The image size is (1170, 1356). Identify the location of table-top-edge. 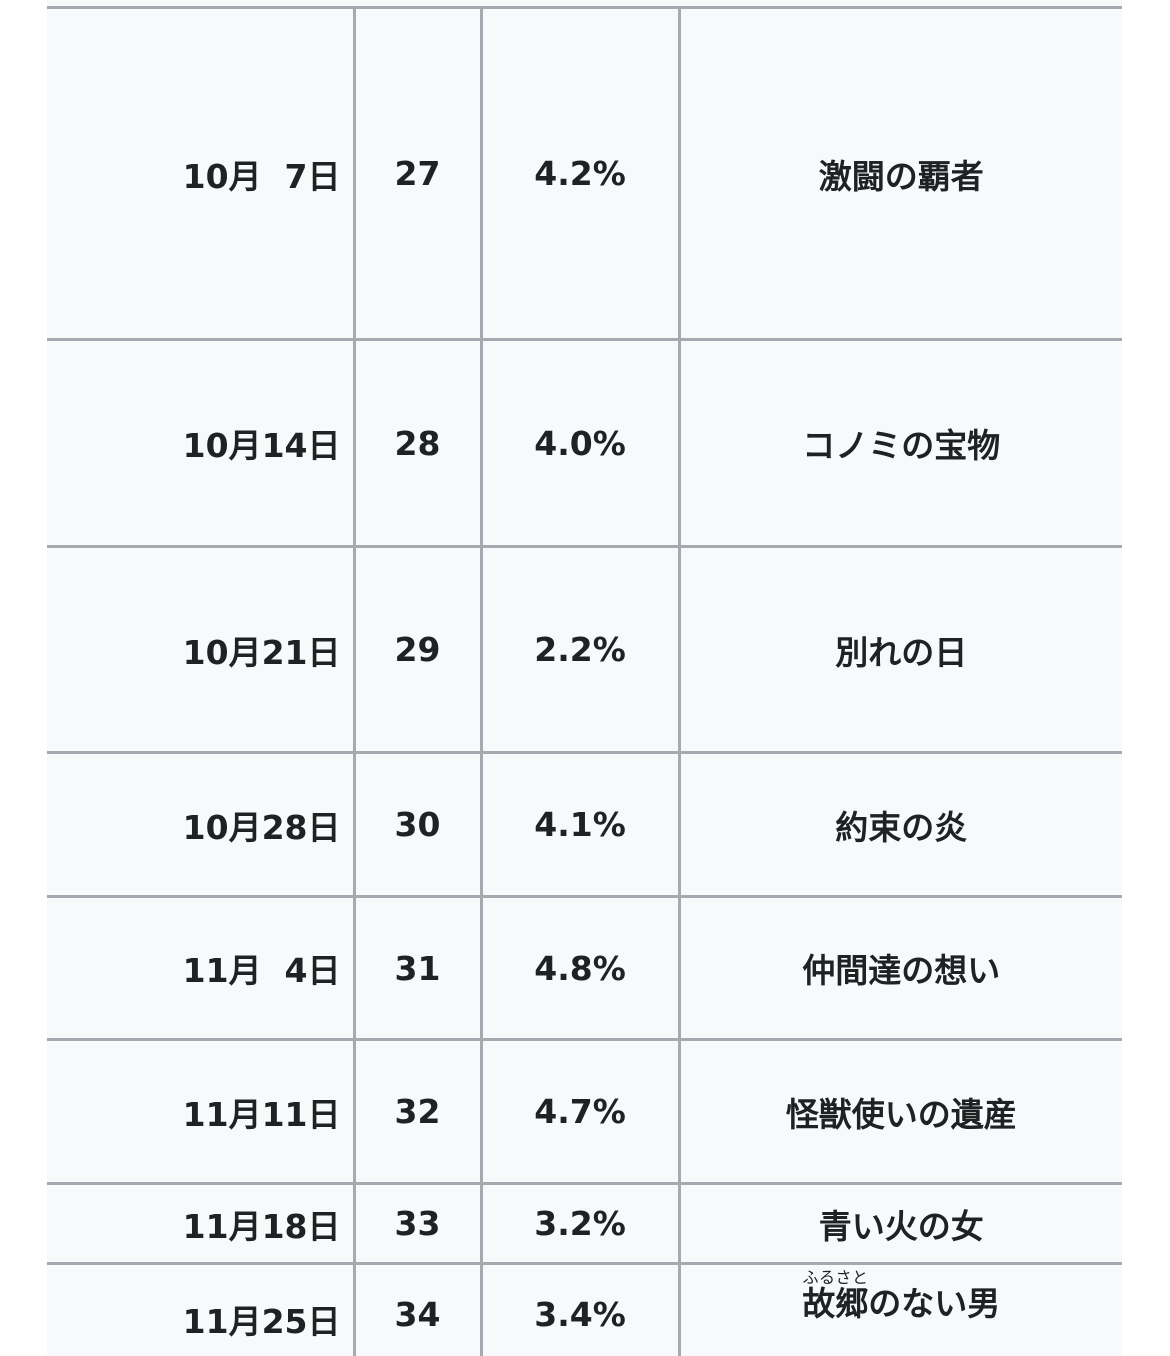
(584, 3).